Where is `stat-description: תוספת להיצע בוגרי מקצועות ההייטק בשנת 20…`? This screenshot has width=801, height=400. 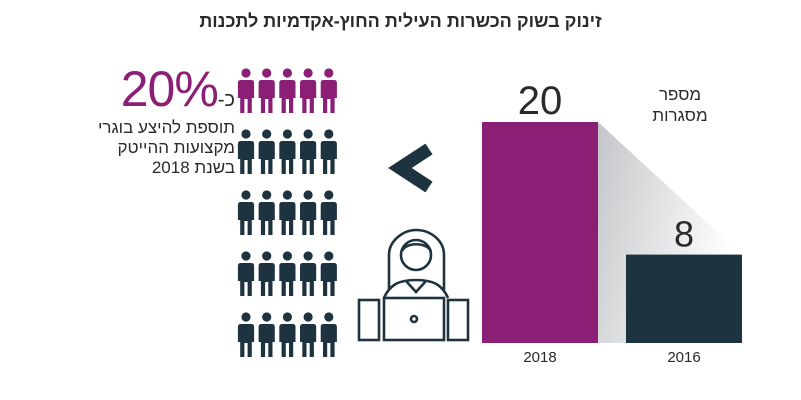 stat-description: תוספת להיצע בוגרי מקצועות ההייטק בשנת 20… is located at coordinates (166, 147).